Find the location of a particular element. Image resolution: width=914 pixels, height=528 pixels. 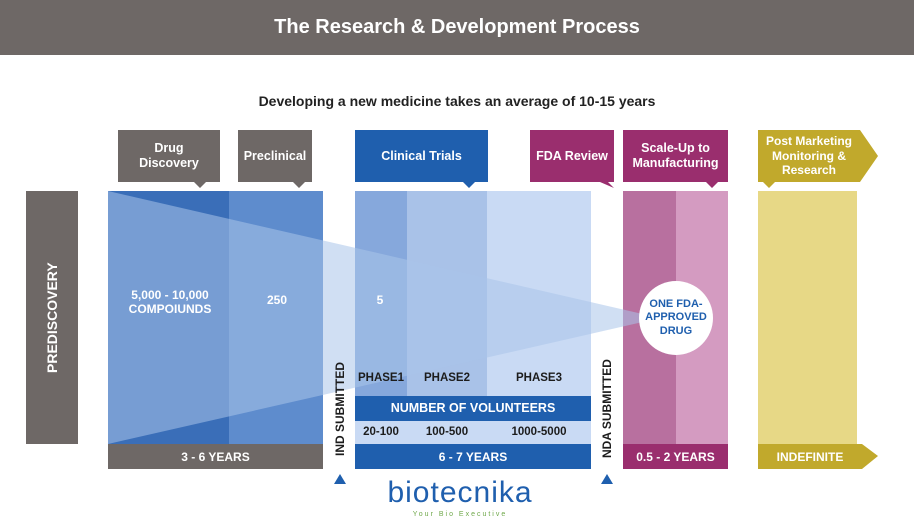

post-marketing-callout is located at coordinates (818, 159).